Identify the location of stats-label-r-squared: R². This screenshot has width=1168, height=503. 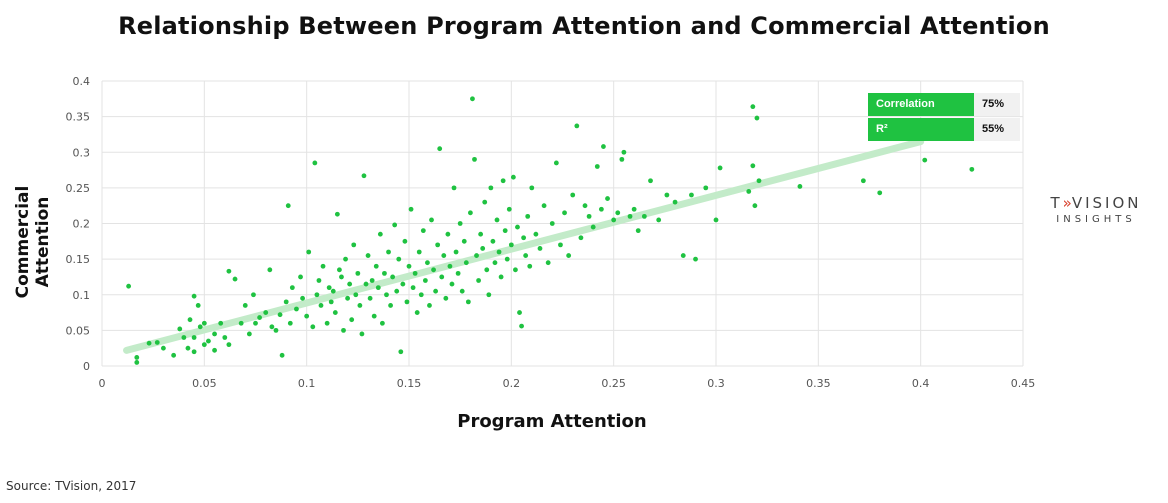
(921, 129).